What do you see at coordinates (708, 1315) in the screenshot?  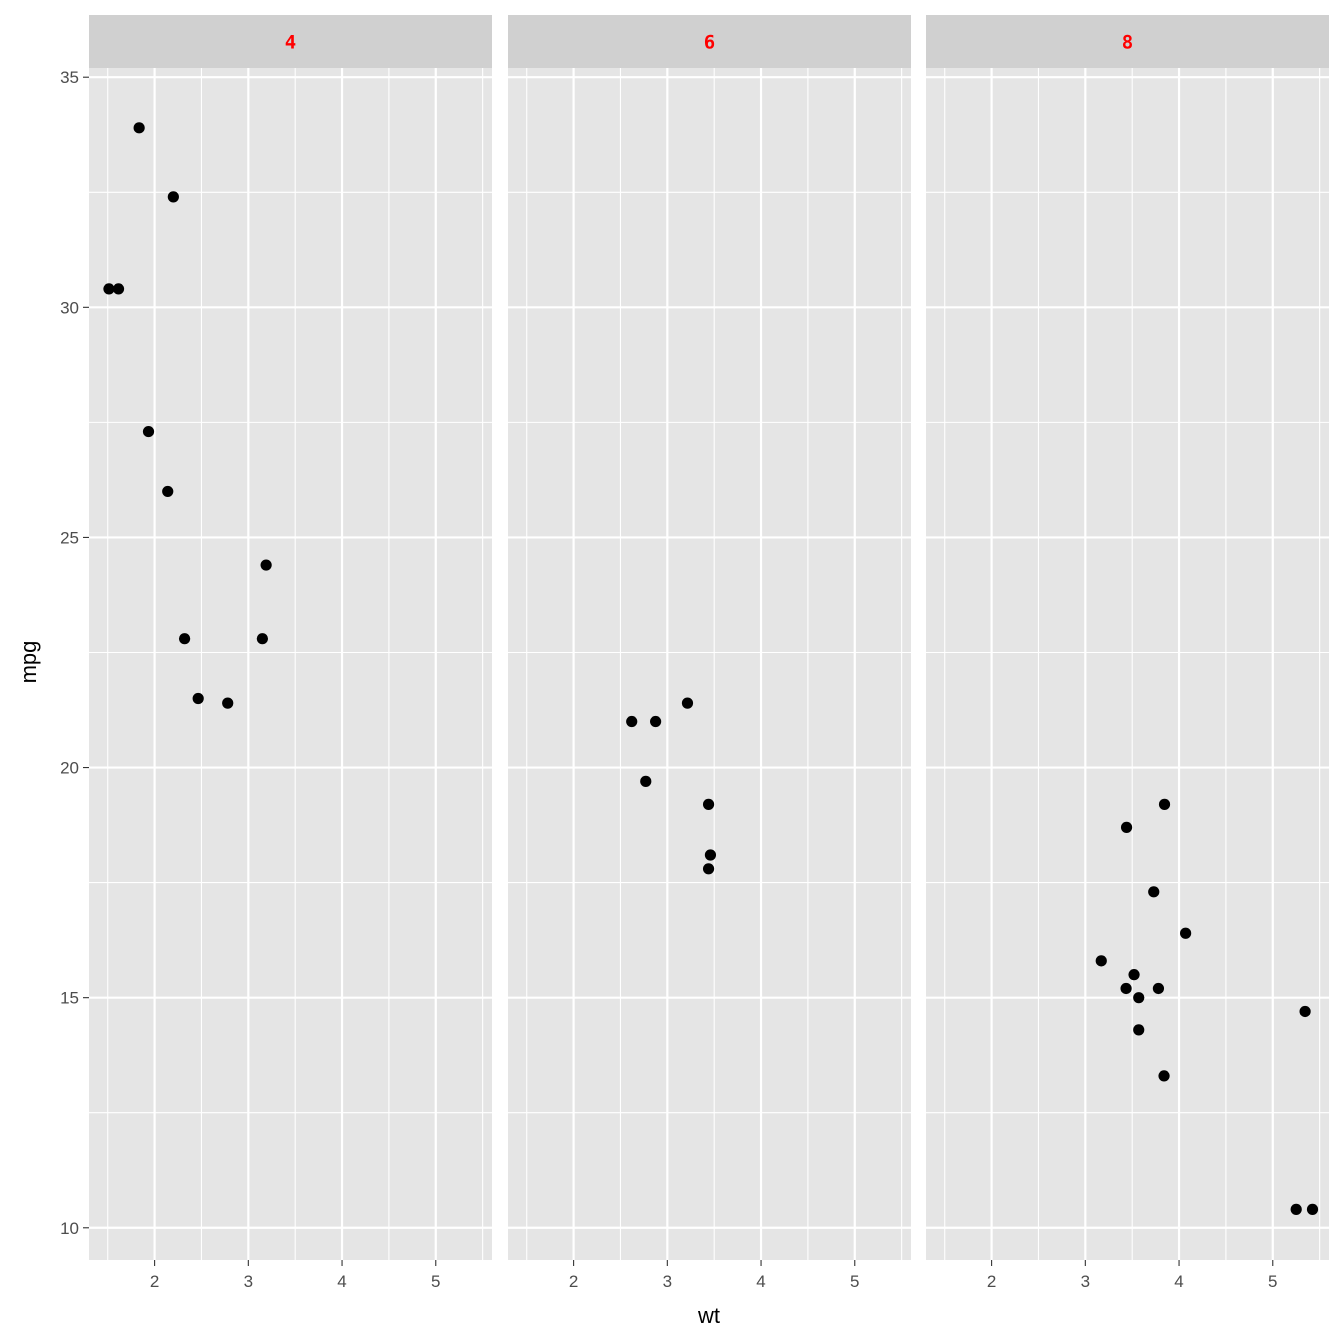 I see `x-axis-title: wt` at bounding box center [708, 1315].